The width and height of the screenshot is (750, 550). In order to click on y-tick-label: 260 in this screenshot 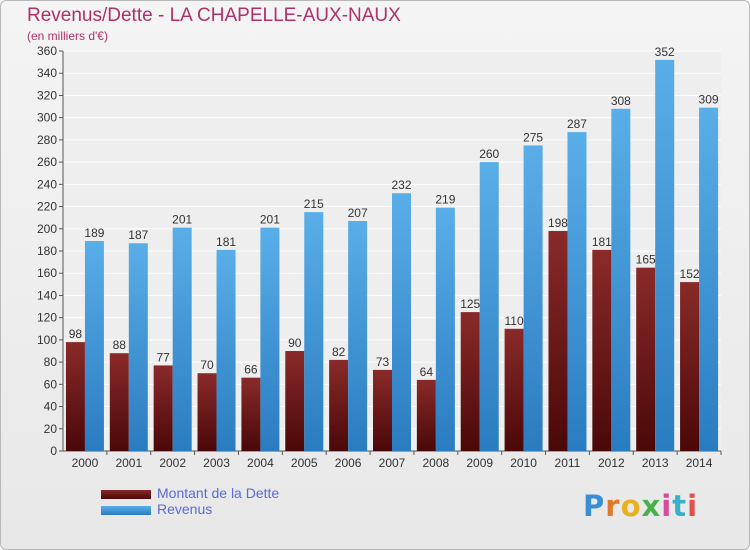, I will do `click(47, 162)`.